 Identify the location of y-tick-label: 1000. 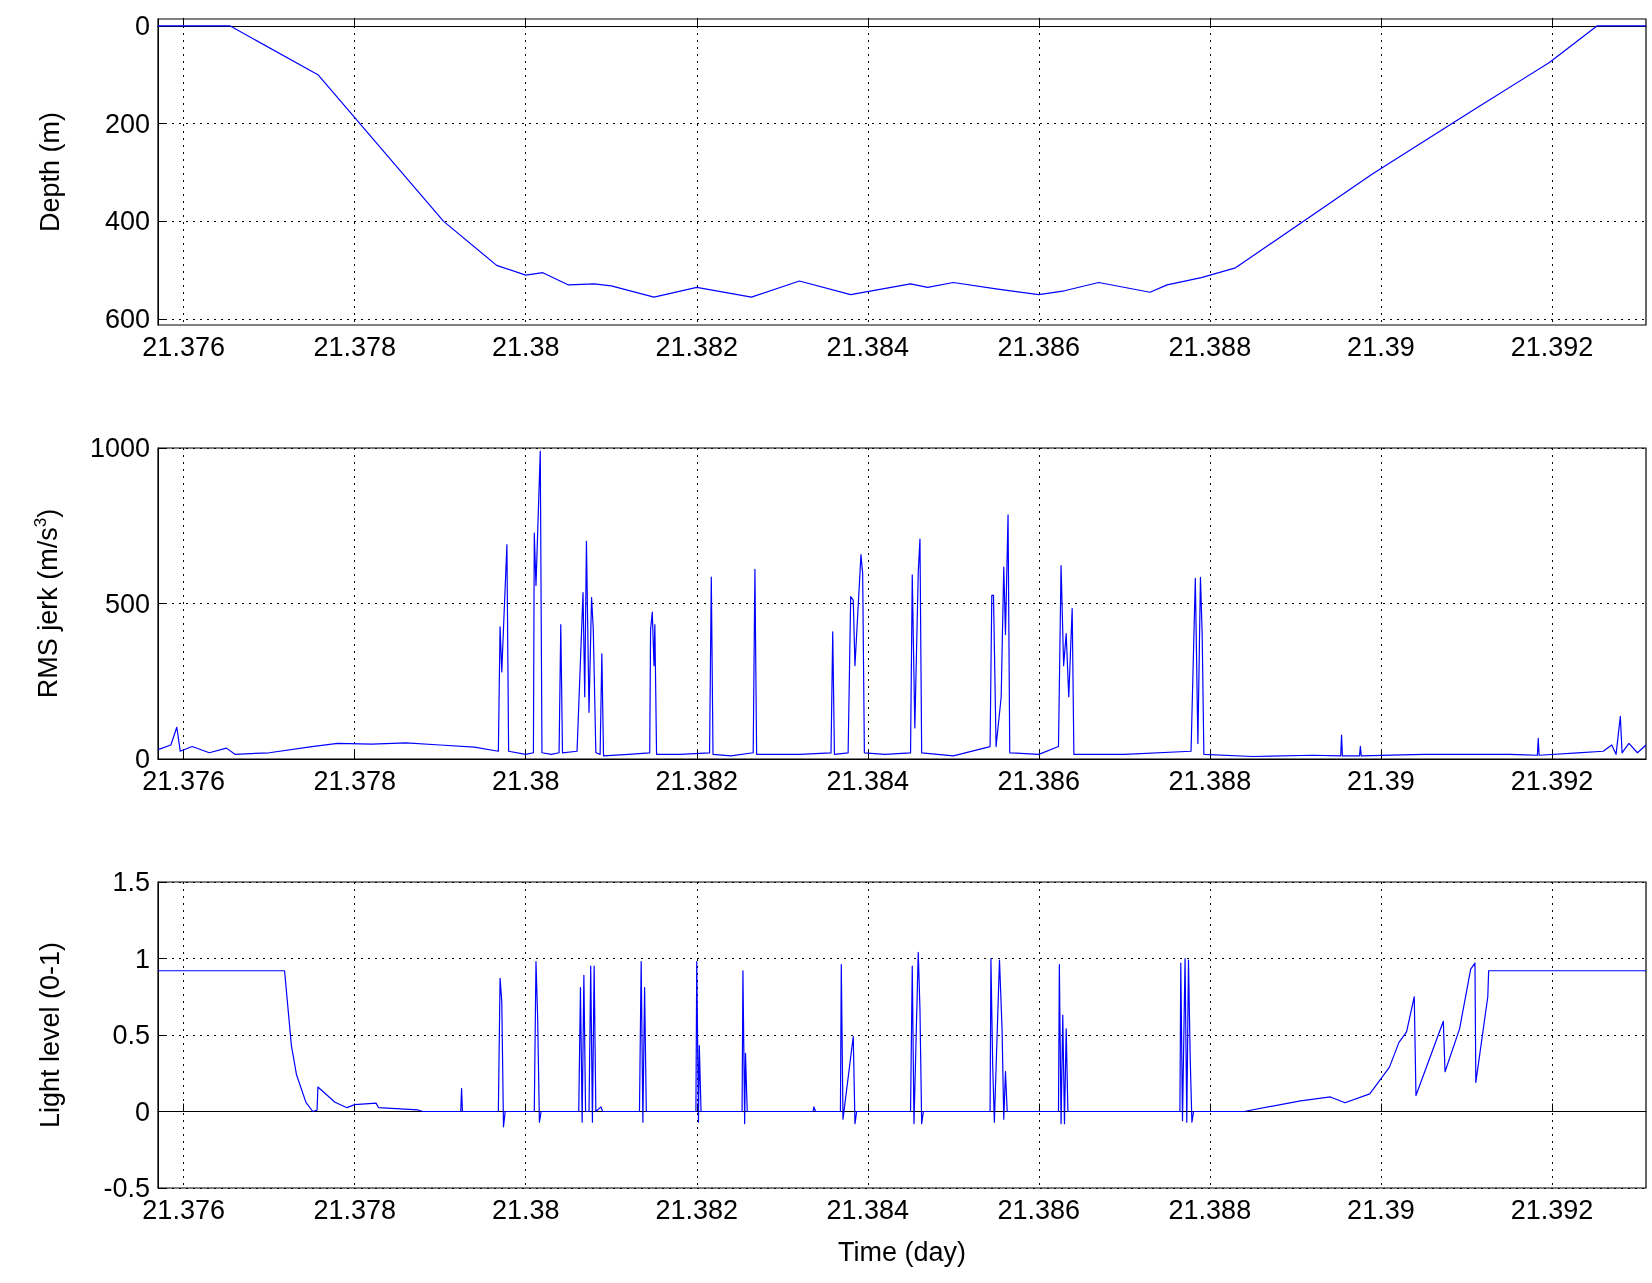
(119, 448).